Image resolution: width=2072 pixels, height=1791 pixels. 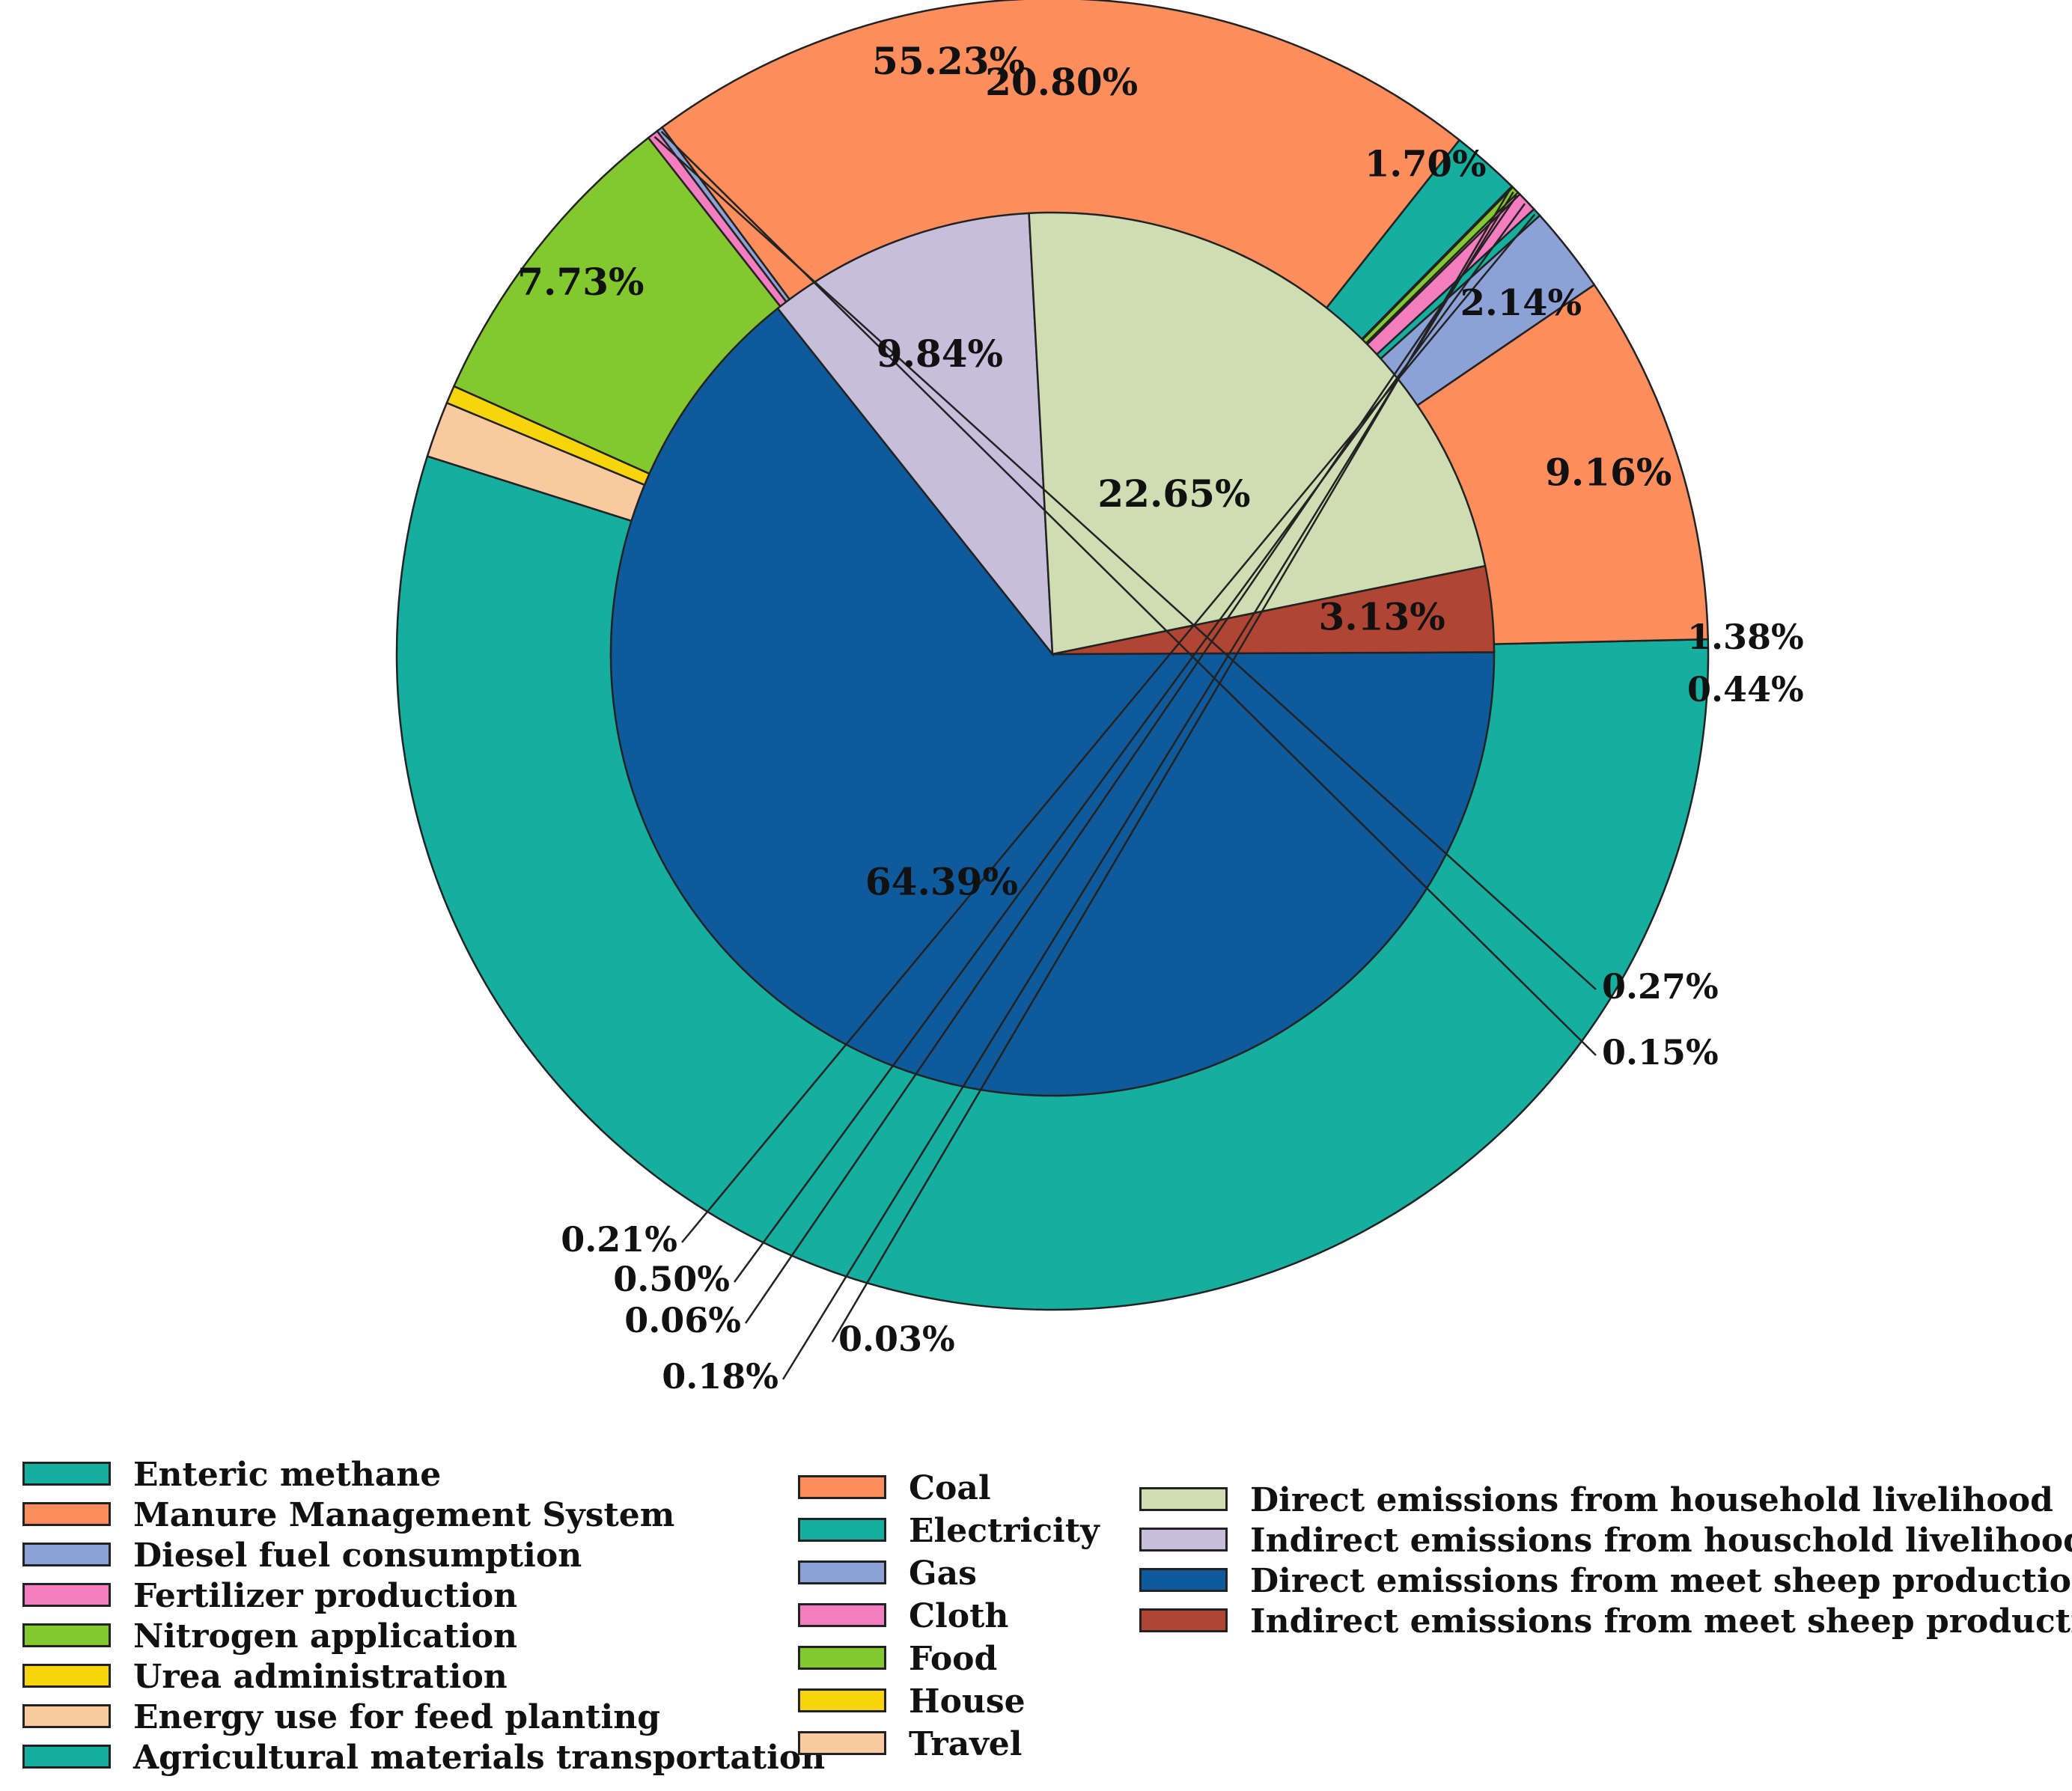 What do you see at coordinates (966, 1744) in the screenshot?
I see `legend-label: Travel` at bounding box center [966, 1744].